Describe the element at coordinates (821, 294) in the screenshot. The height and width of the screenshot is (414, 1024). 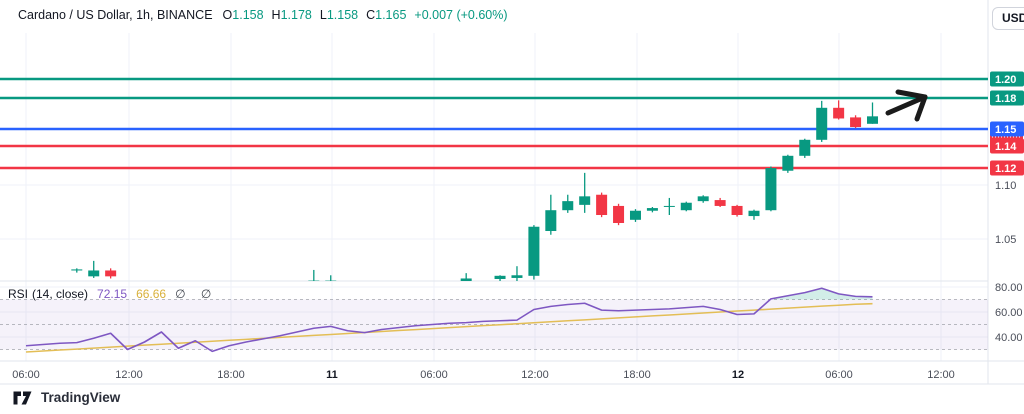
I see `rsi-overbought-fill` at that location.